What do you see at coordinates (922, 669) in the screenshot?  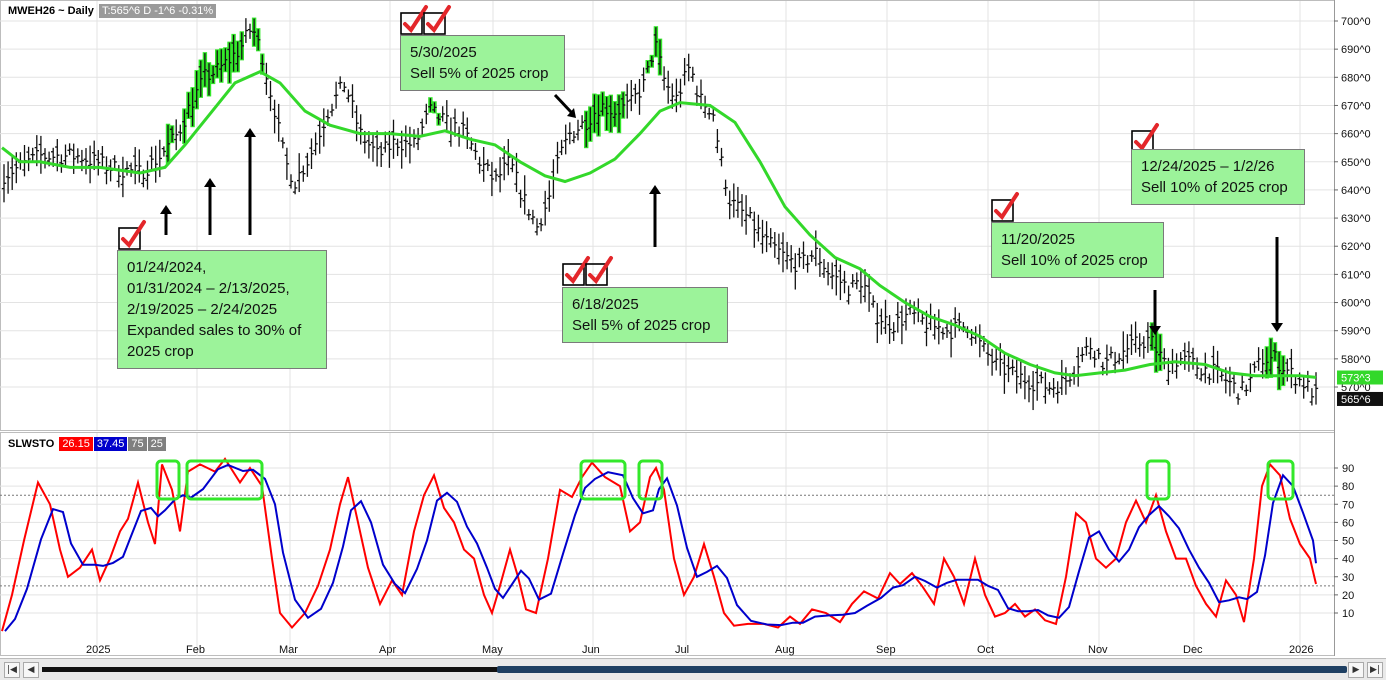 I see `scroll-thumb` at bounding box center [922, 669].